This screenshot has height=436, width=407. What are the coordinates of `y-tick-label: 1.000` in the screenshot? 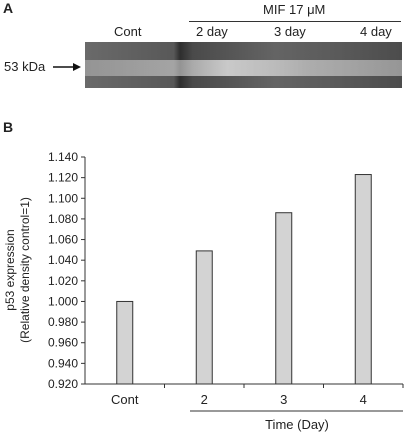 It's located at (63, 301).